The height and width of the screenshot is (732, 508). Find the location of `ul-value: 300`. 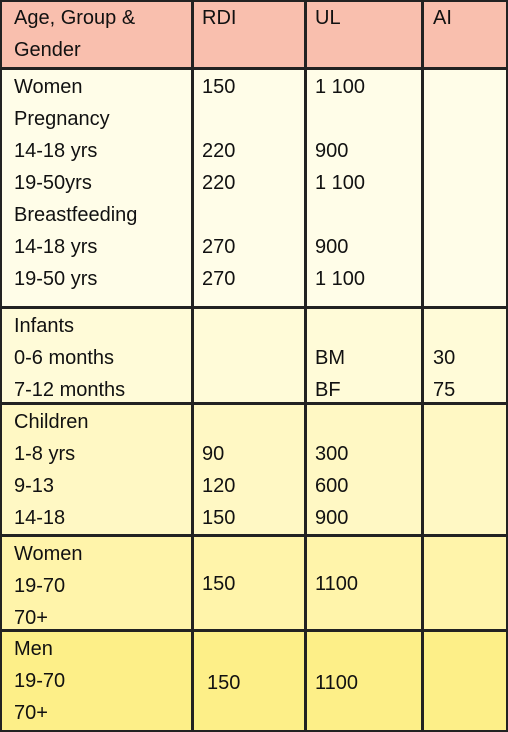

ul-value: 300 is located at coordinates (332, 454).